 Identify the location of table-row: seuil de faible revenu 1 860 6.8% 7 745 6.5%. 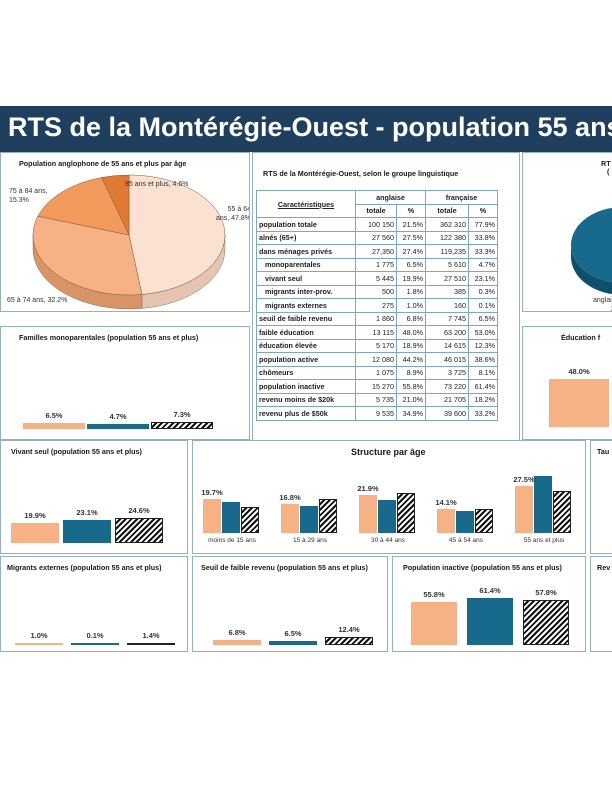
(377, 318).